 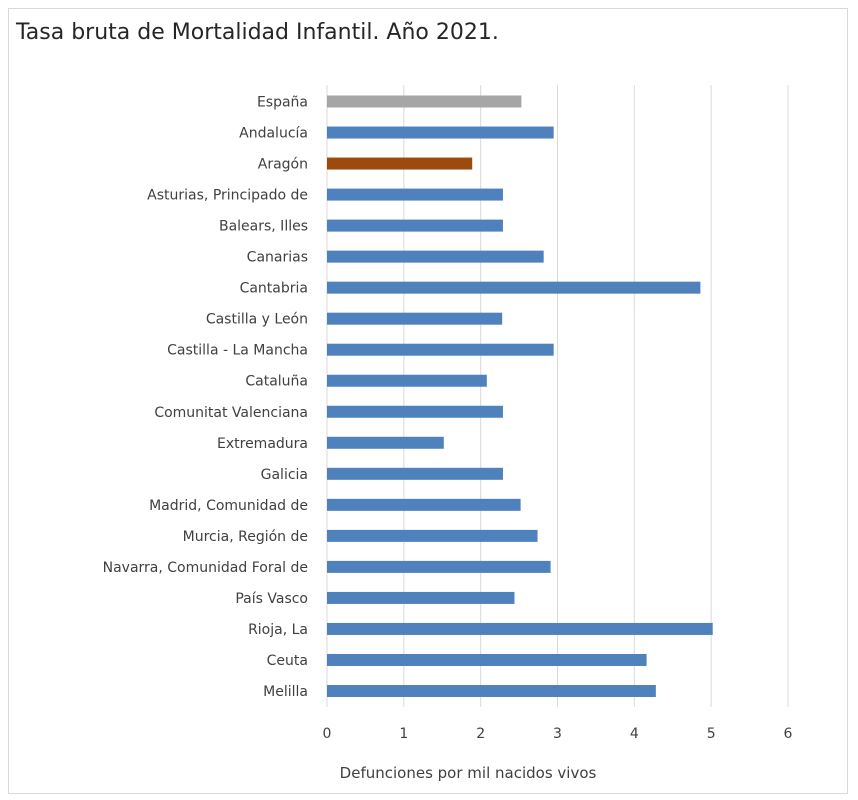 I want to click on category-label: Ceuta, so click(x=287, y=661).